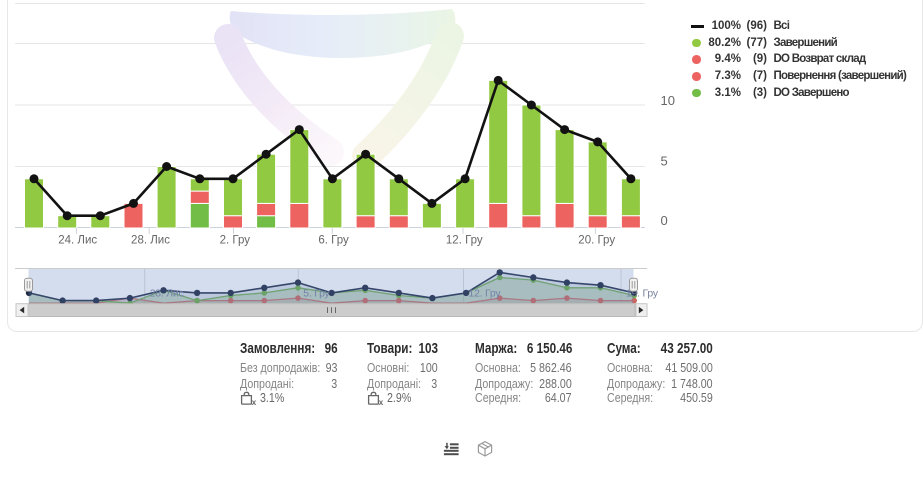 Image resolution: width=923 pixels, height=480 pixels. What do you see at coordinates (668, 100) in the screenshot?
I see `svg-text: 10` at bounding box center [668, 100].